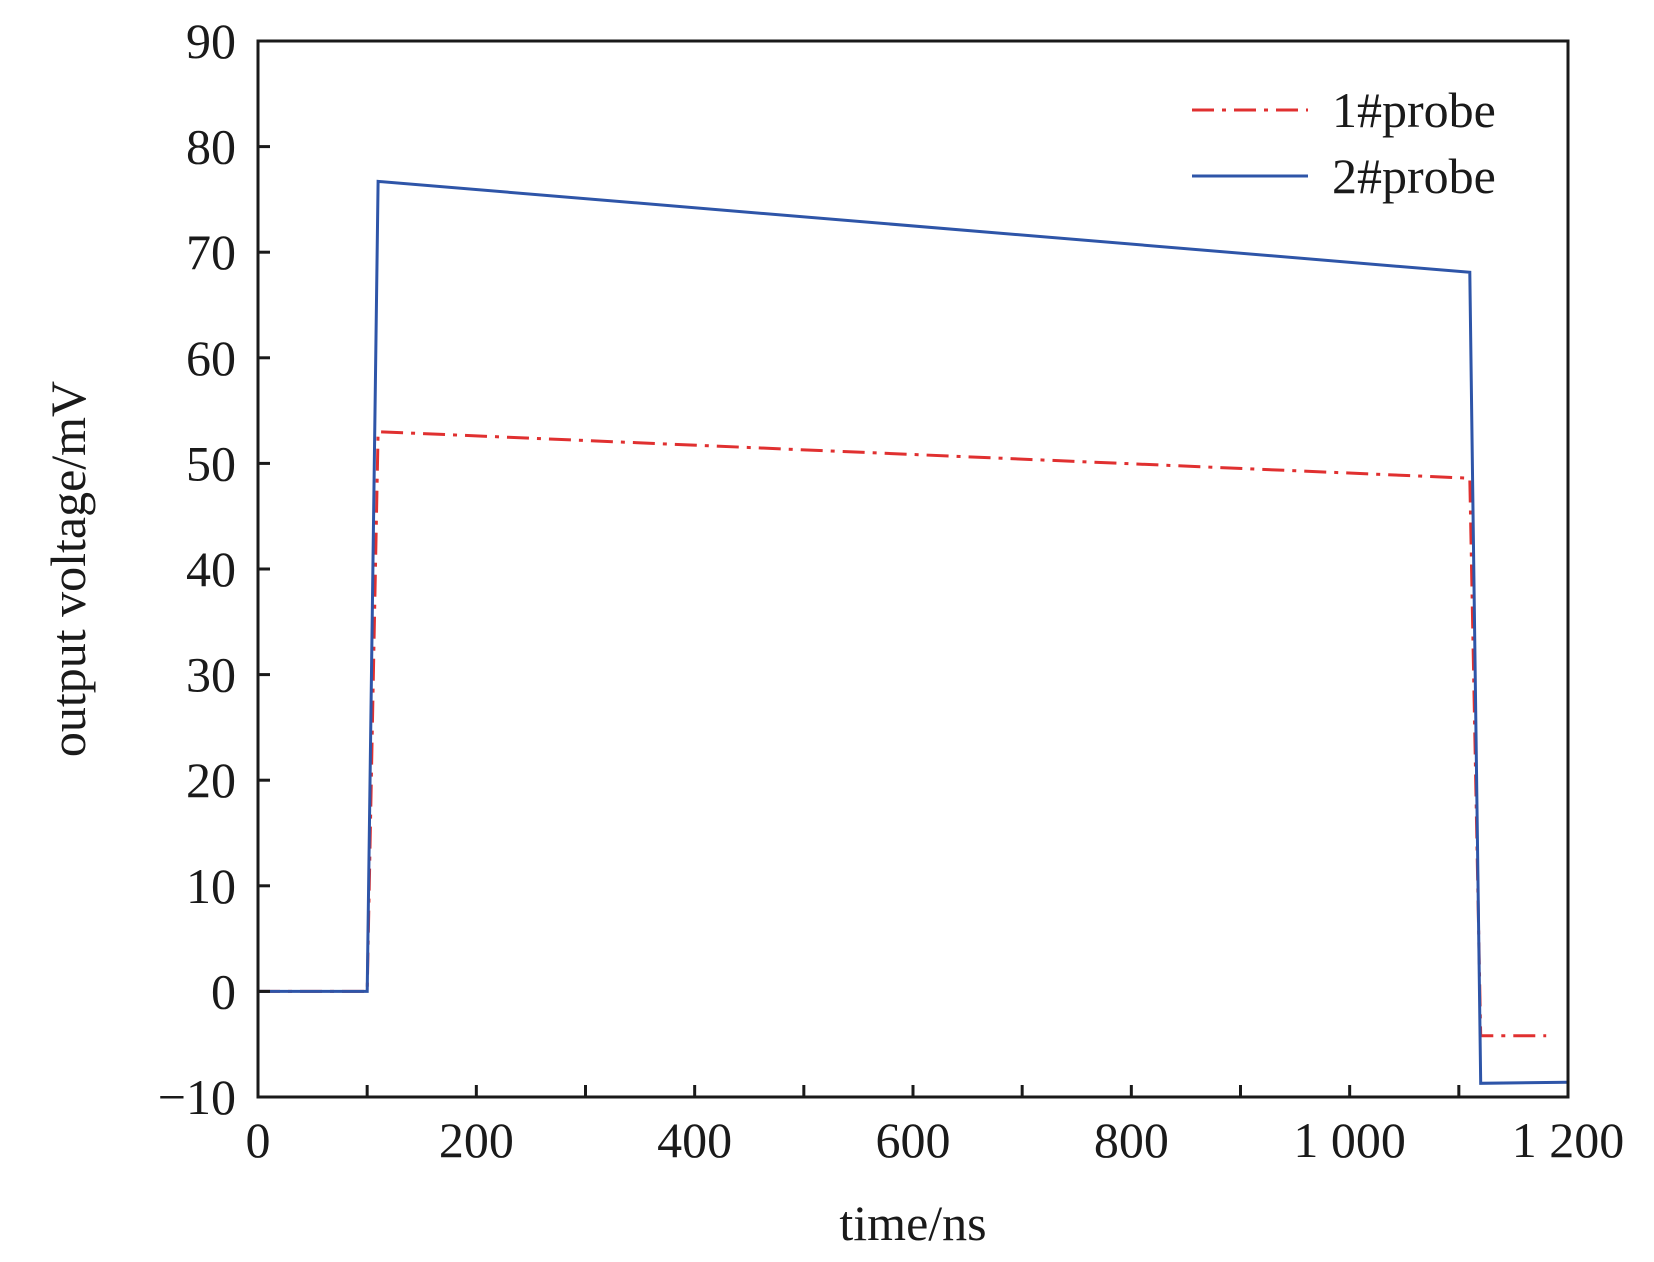 The height and width of the screenshot is (1262, 1654). What do you see at coordinates (68, 569) in the screenshot?
I see `y-axis-title: output voltage/mV` at bounding box center [68, 569].